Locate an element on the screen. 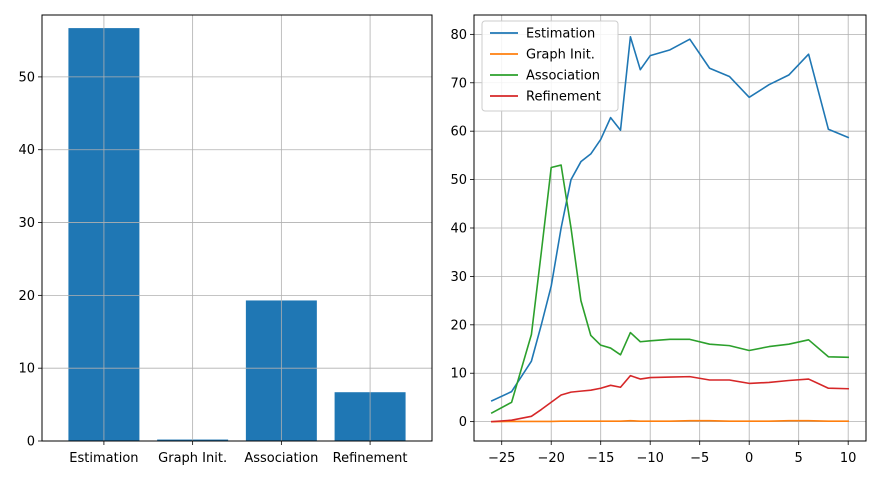 The image size is (880, 480). line-ytick-label: 40 is located at coordinates (458, 229).